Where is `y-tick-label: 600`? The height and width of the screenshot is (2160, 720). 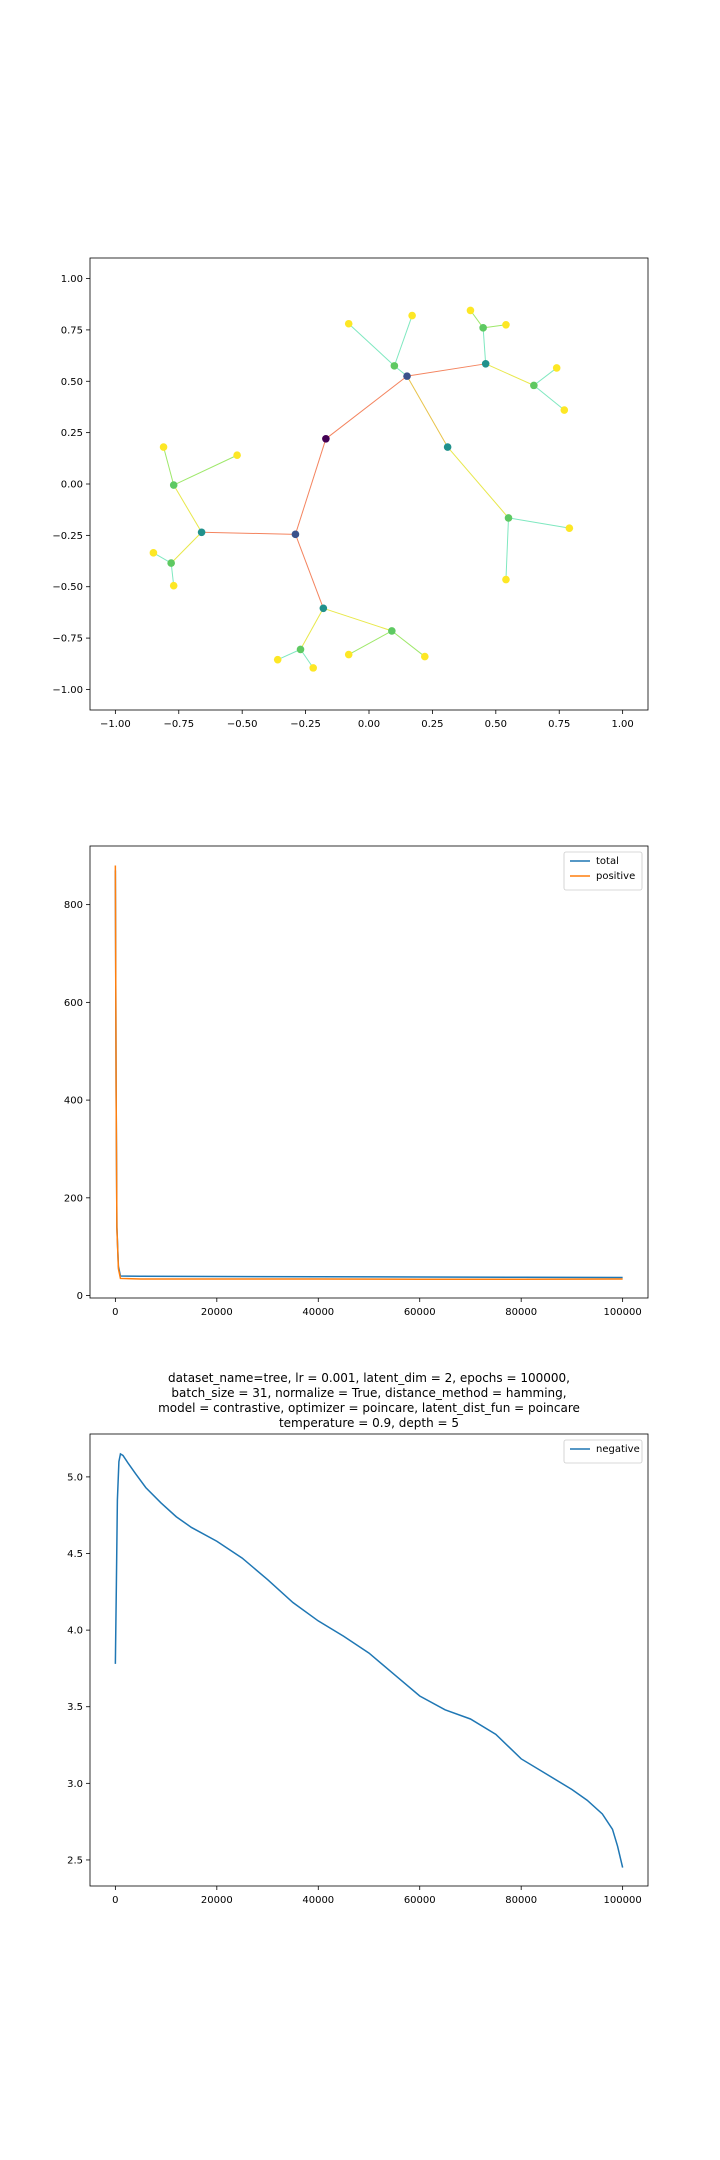 y-tick-label: 600 is located at coordinates (73, 1003).